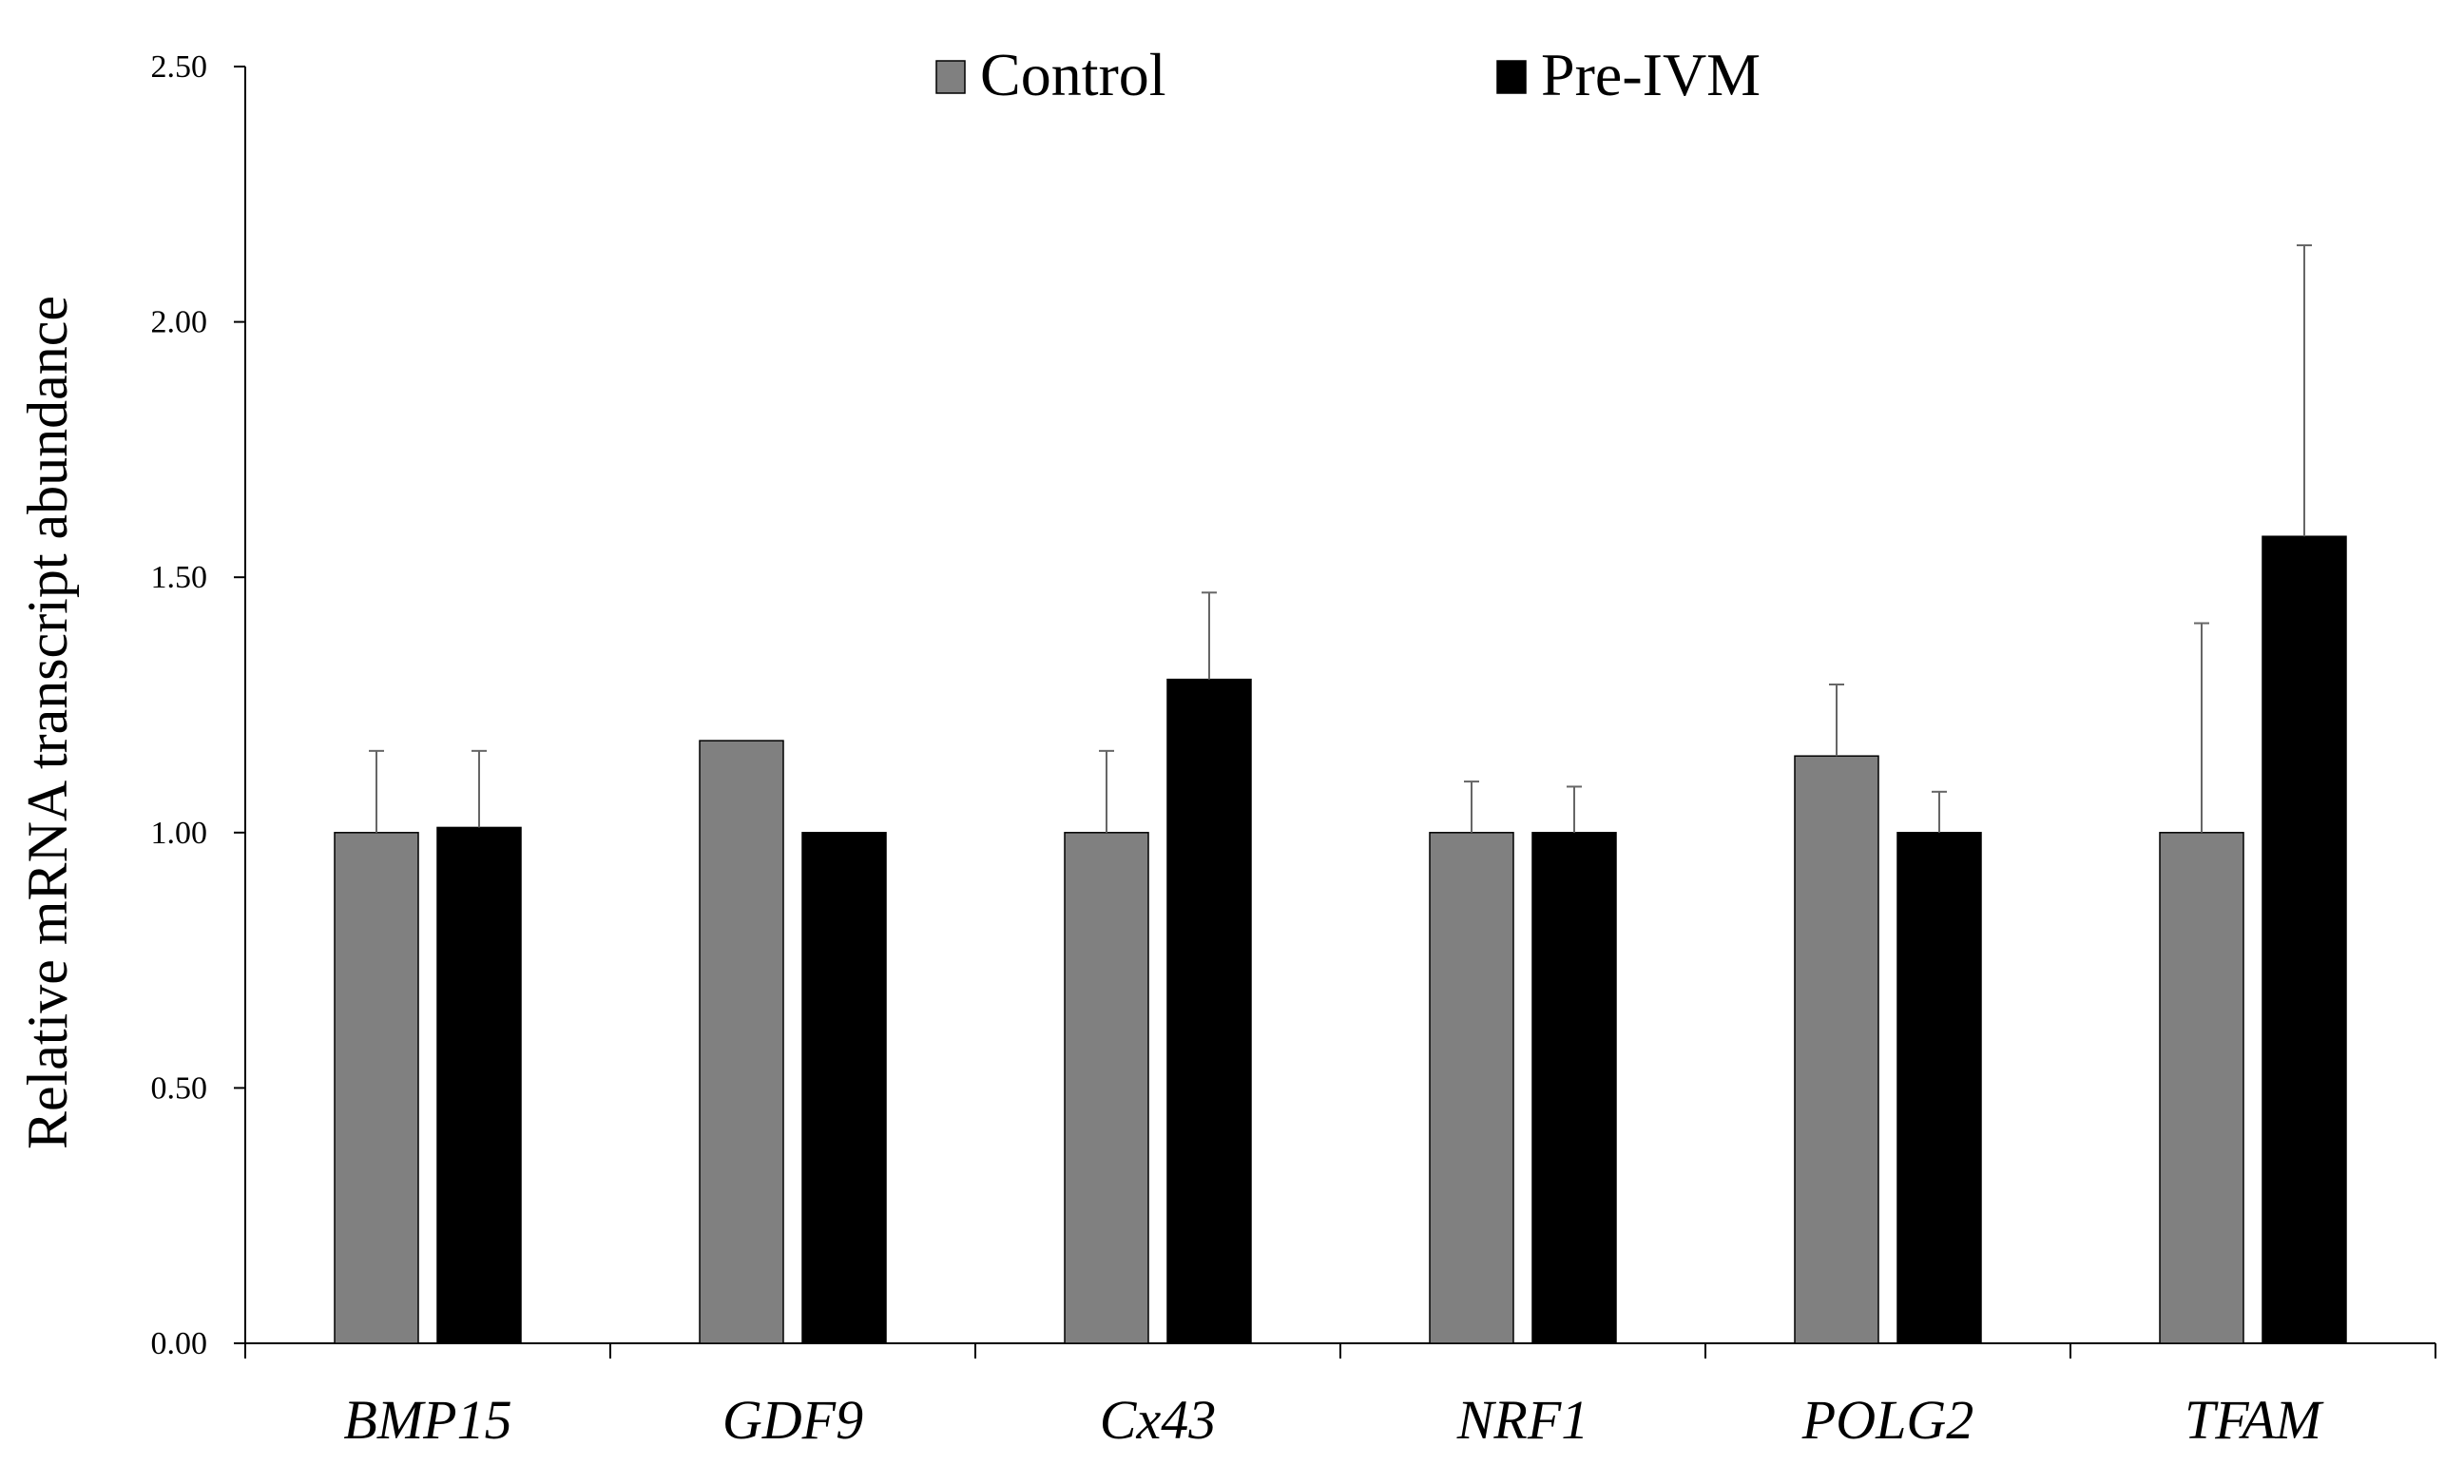 The width and height of the screenshot is (2464, 1484). What do you see at coordinates (1887, 1420) in the screenshot?
I see `x-category-label: POLG2` at bounding box center [1887, 1420].